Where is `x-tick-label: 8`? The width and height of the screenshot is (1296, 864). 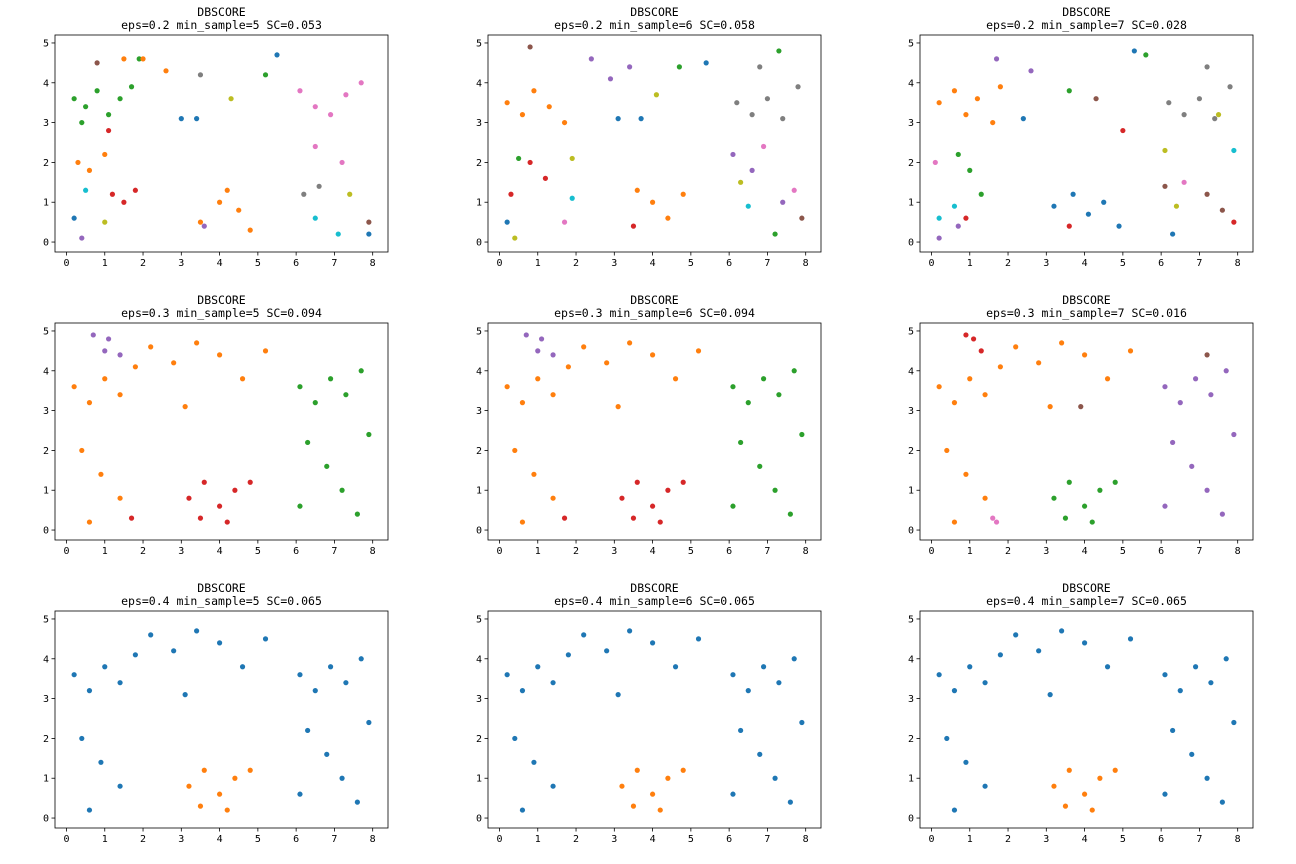 x-tick-label: 8 is located at coordinates (1238, 551).